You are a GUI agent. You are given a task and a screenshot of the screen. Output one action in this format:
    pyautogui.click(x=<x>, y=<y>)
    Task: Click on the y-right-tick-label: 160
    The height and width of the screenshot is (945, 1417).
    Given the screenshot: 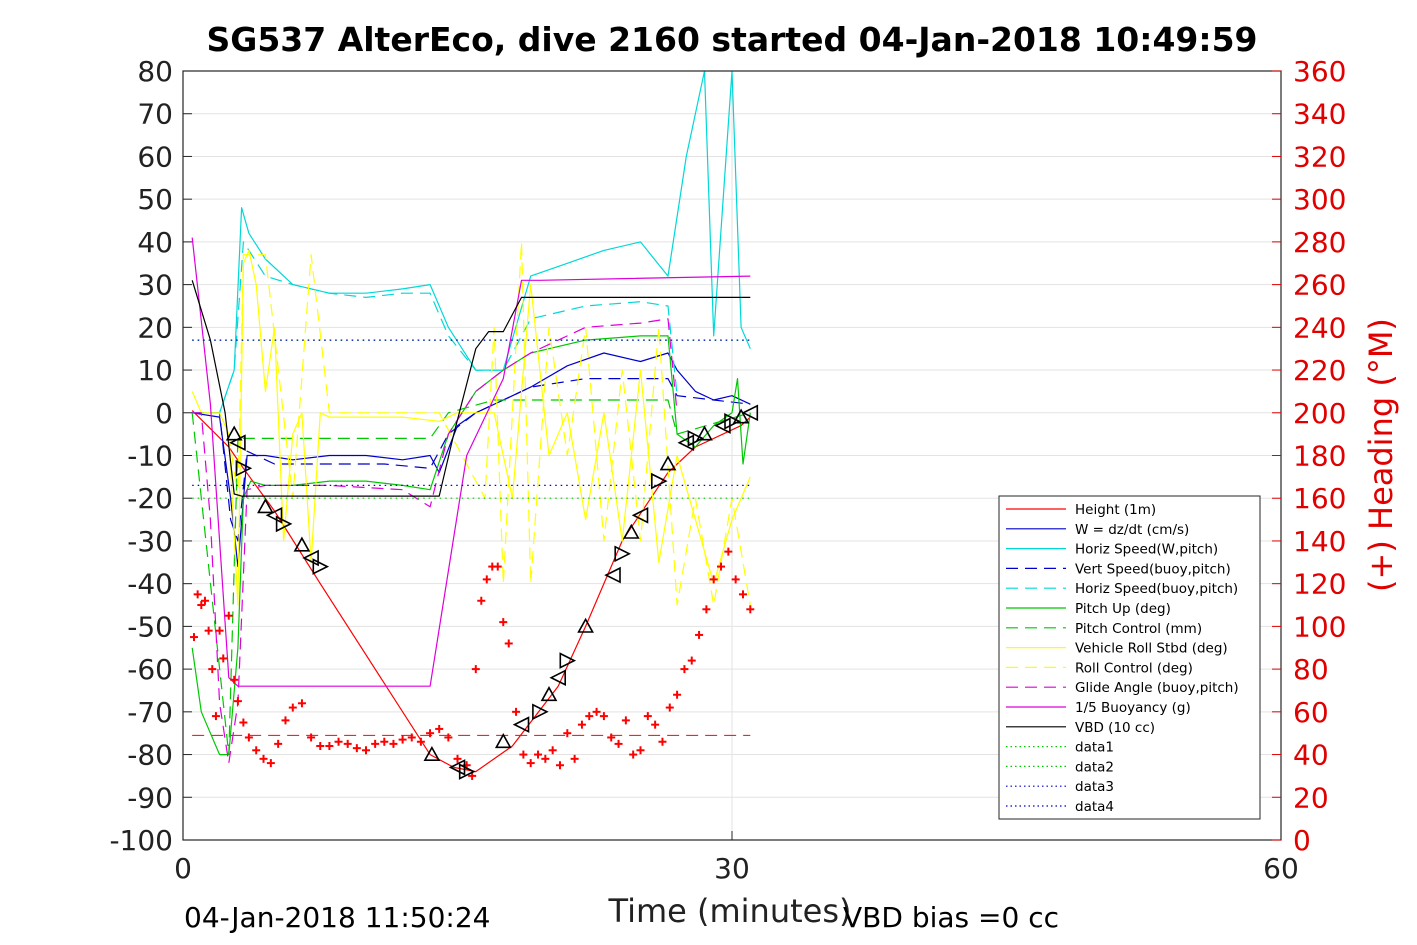 What is the action you would take?
    pyautogui.click(x=1319, y=498)
    